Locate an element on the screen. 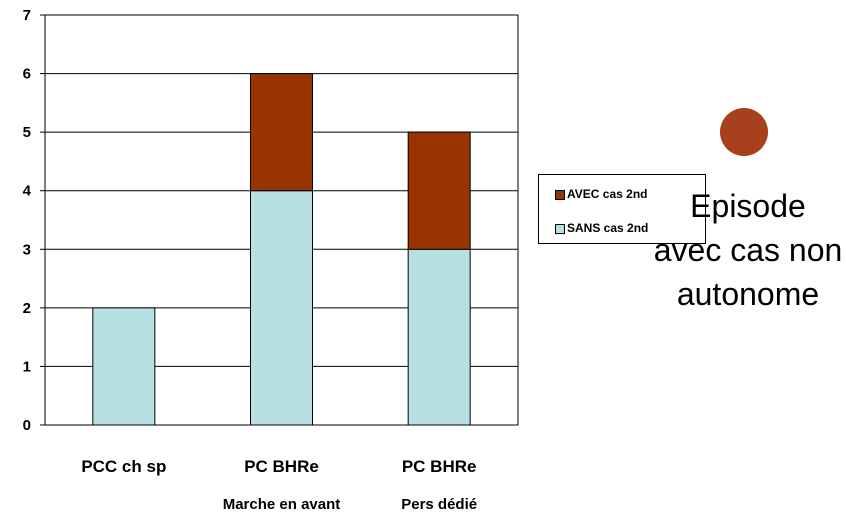 This screenshot has height=515, width=846. y-tick-label-4: 4 is located at coordinates (27, 191).